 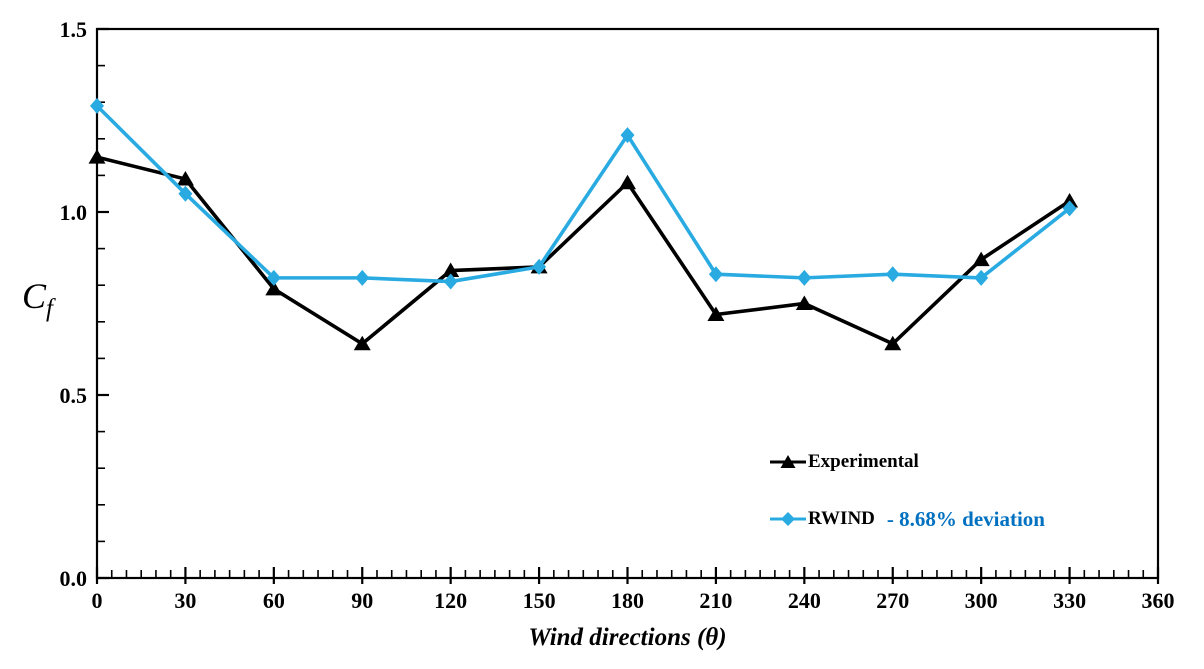 I want to click on svg-text: 0.0, so click(x=74, y=578).